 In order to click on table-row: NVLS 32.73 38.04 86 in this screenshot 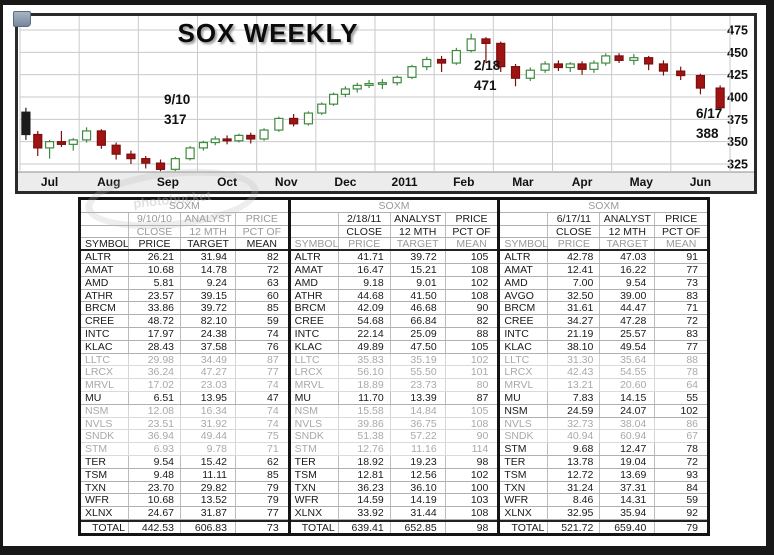, I will do `click(604, 424)`.